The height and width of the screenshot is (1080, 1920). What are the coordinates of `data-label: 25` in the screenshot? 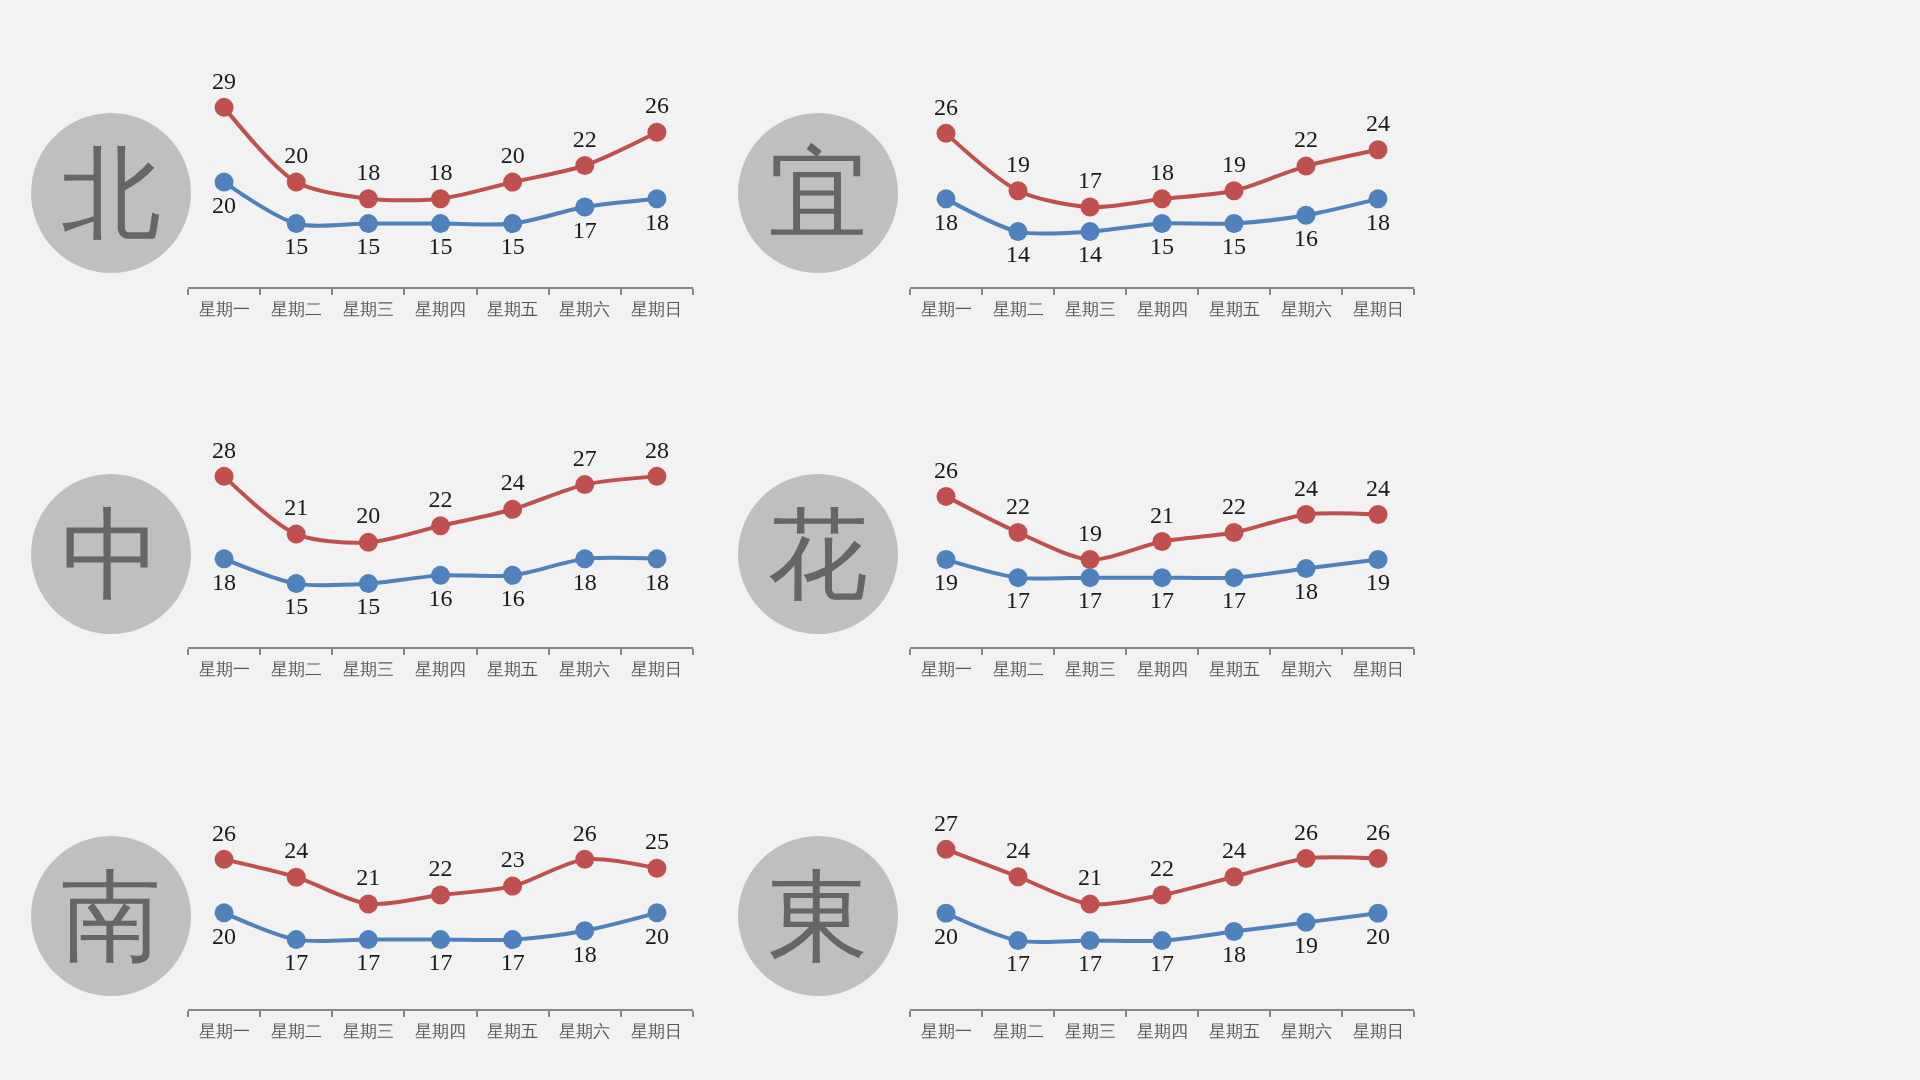 It's located at (656, 841).